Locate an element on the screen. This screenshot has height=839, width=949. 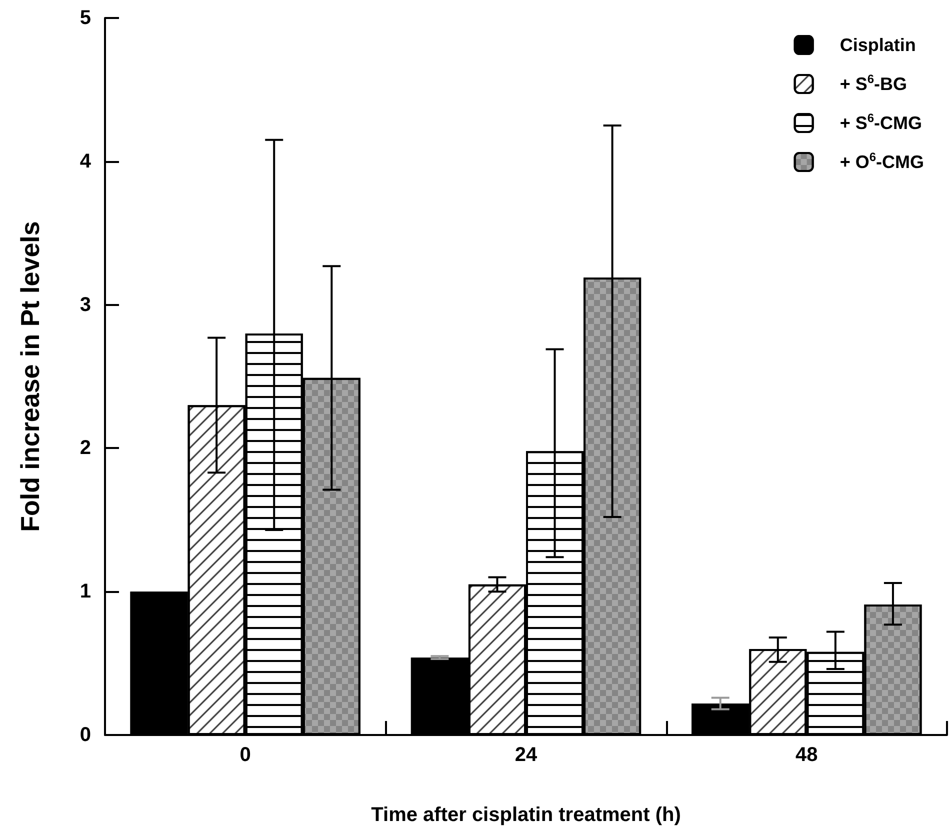
y-tick-label: 5 is located at coordinates (85, 18).